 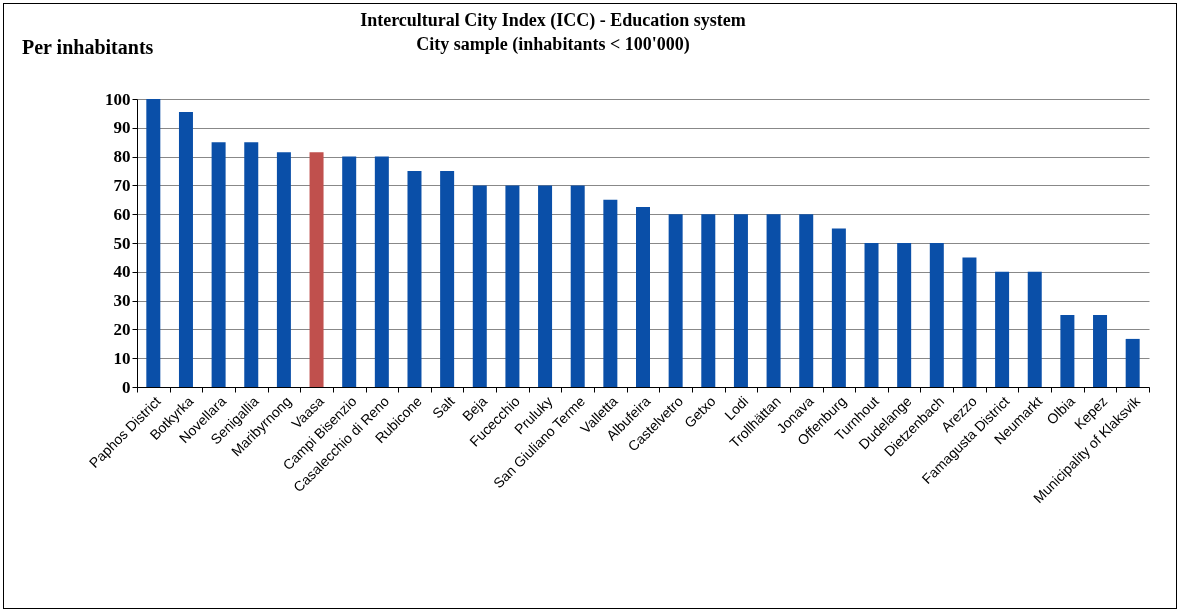 I want to click on y-tick-label: 0, so click(x=126, y=387).